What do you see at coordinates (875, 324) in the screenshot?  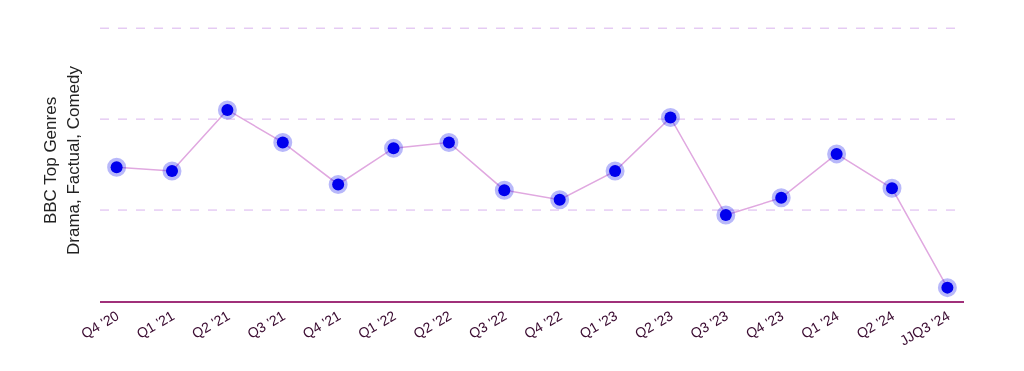 I see `x-tick-label: Q2 '24` at bounding box center [875, 324].